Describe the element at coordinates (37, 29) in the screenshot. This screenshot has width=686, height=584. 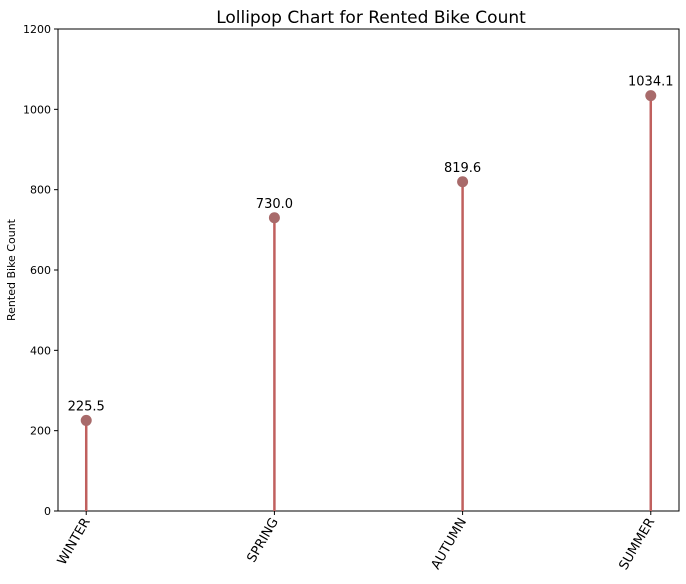
I see `y-tick-label: 1200` at that location.